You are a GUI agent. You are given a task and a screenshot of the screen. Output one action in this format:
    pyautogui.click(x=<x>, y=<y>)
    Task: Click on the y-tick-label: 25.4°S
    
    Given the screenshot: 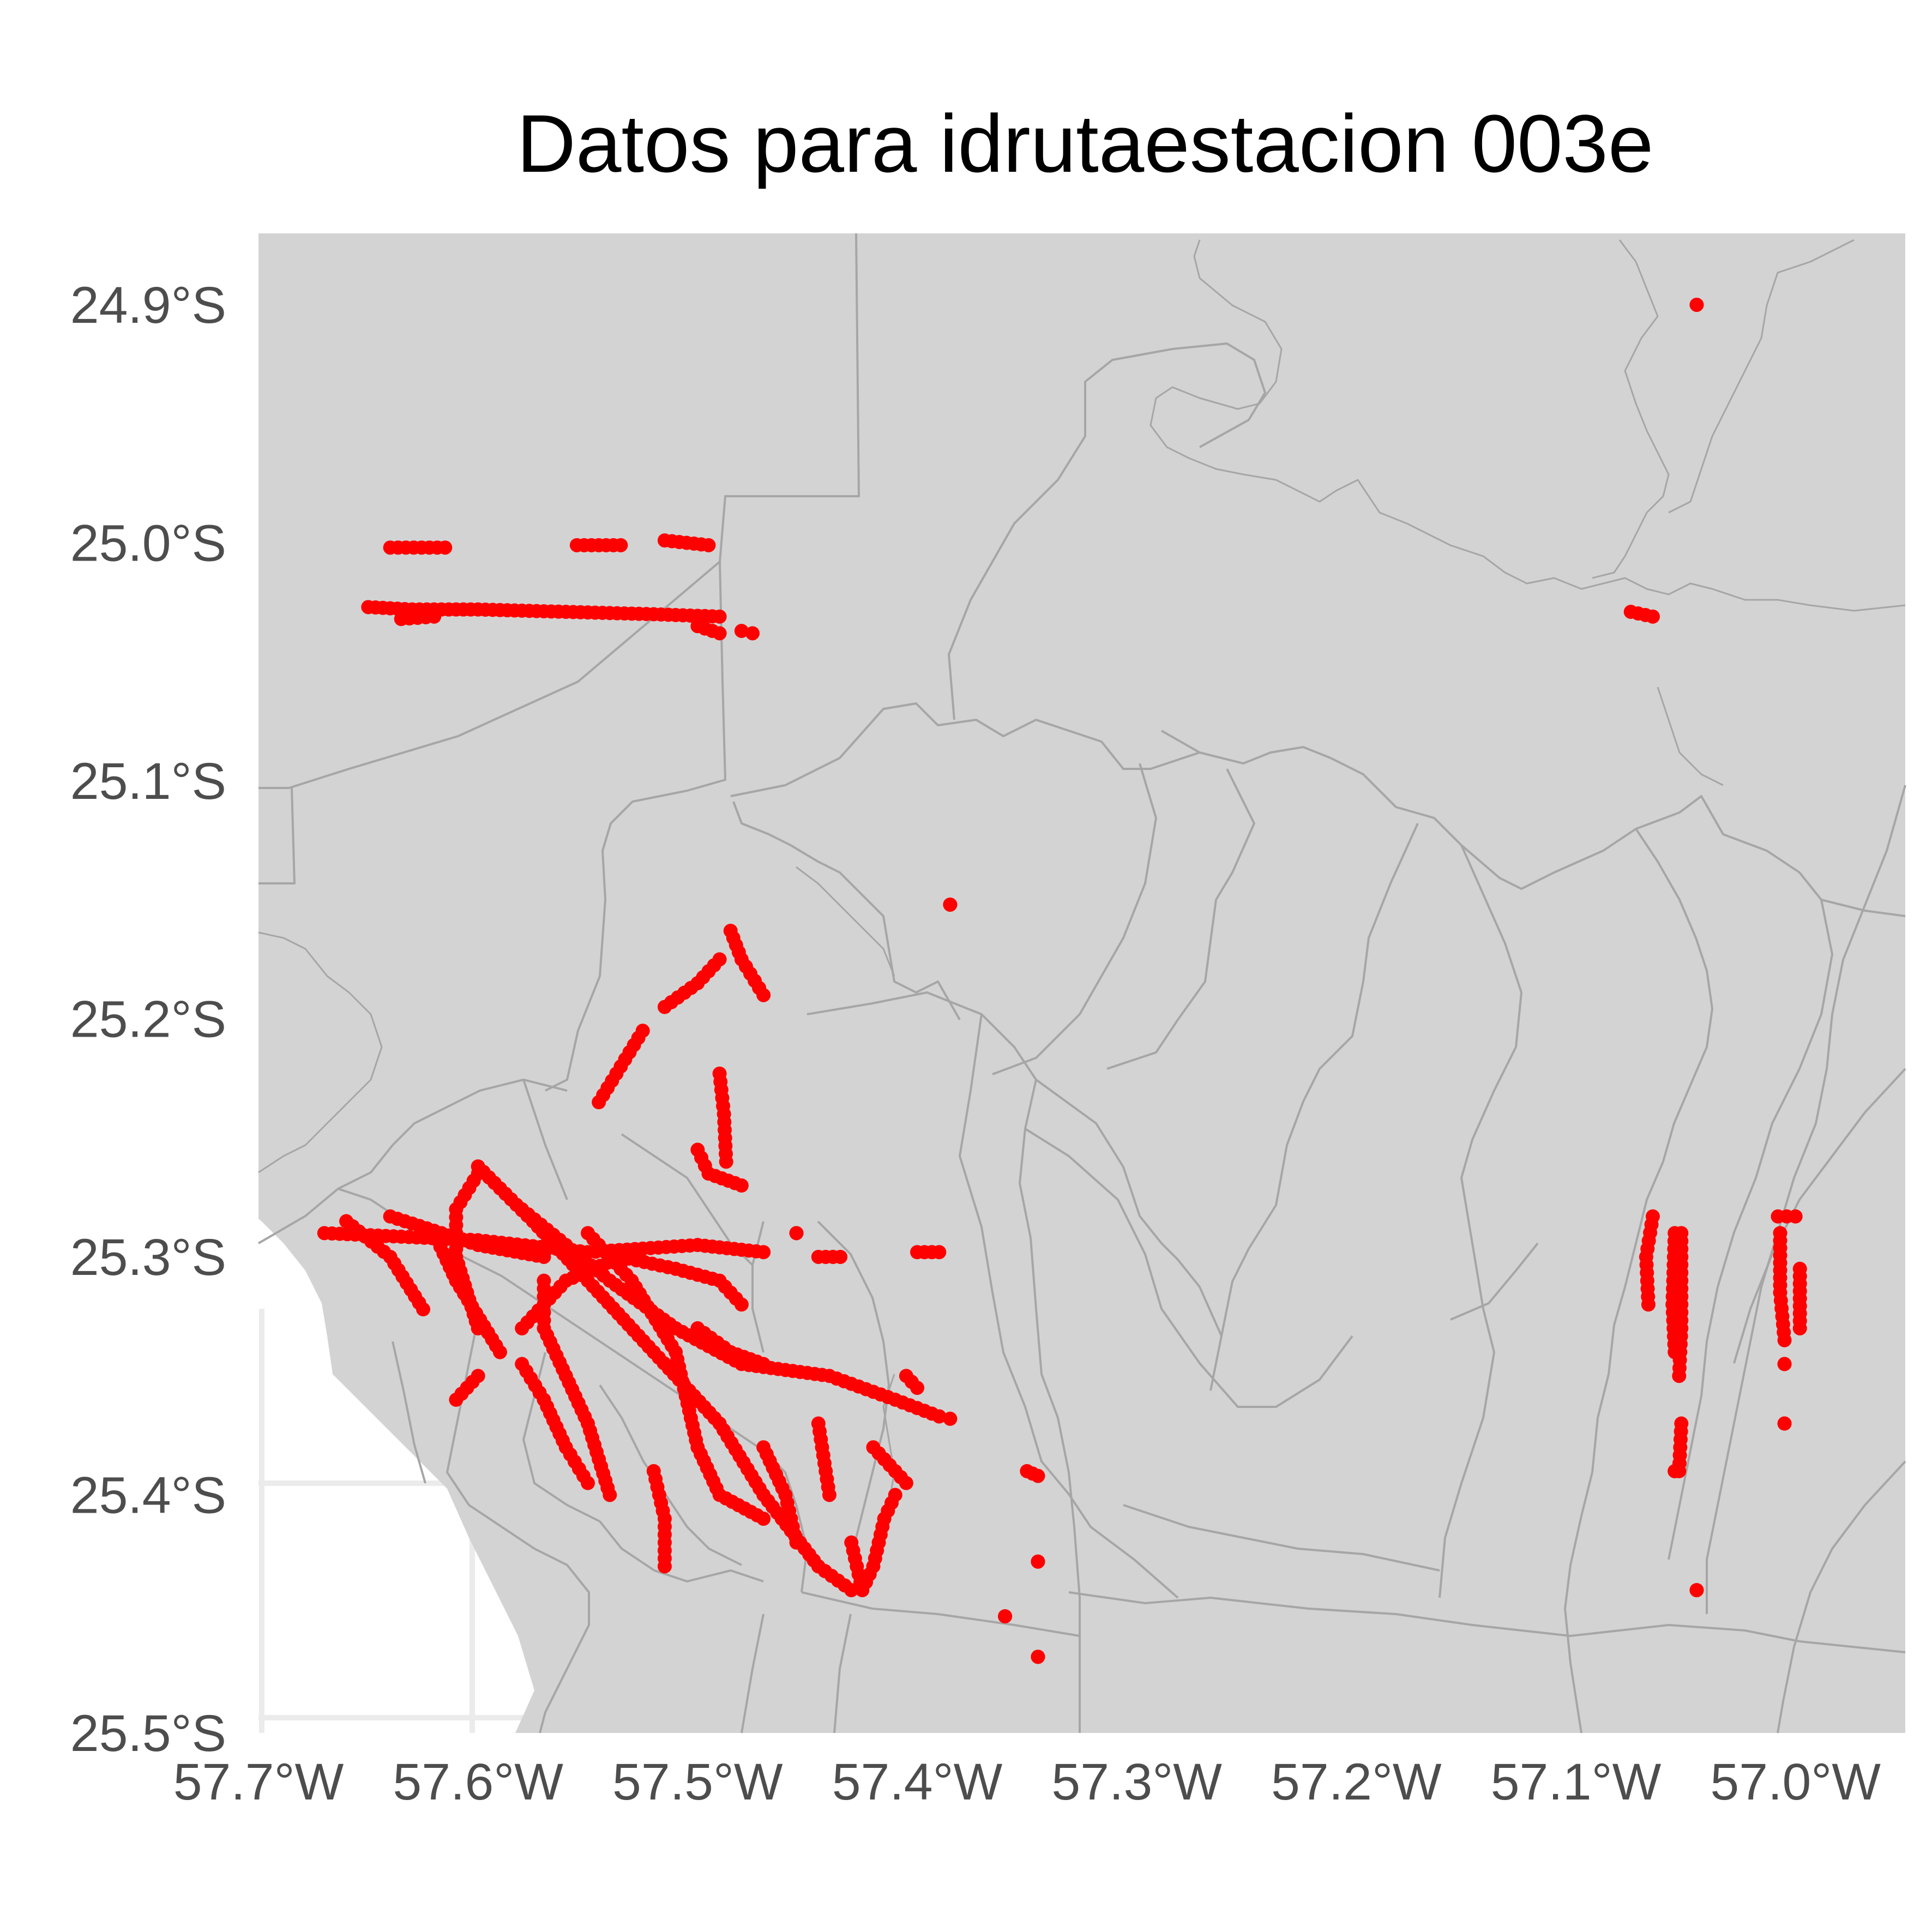 What is the action you would take?
    pyautogui.click(x=148, y=1495)
    